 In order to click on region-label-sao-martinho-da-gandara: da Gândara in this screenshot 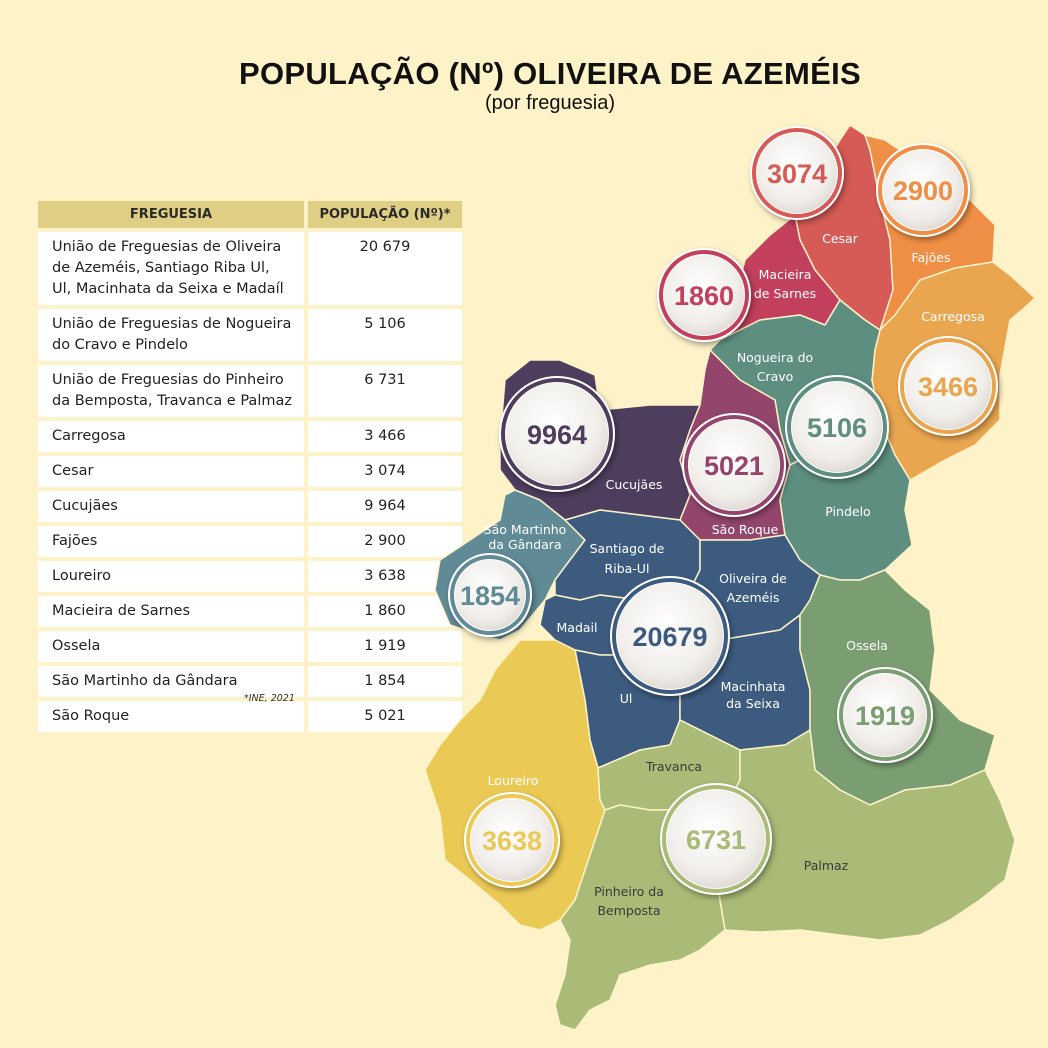, I will do `click(524, 544)`.